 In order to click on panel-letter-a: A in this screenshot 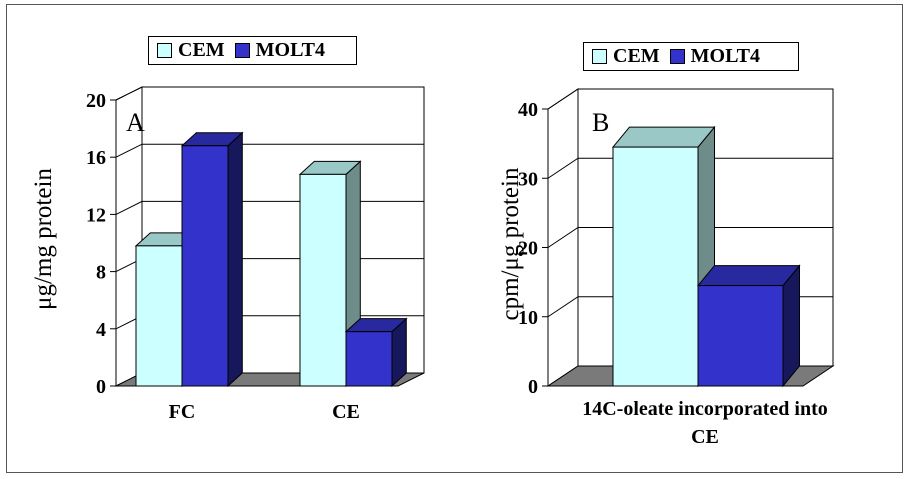, I will do `click(135, 122)`.